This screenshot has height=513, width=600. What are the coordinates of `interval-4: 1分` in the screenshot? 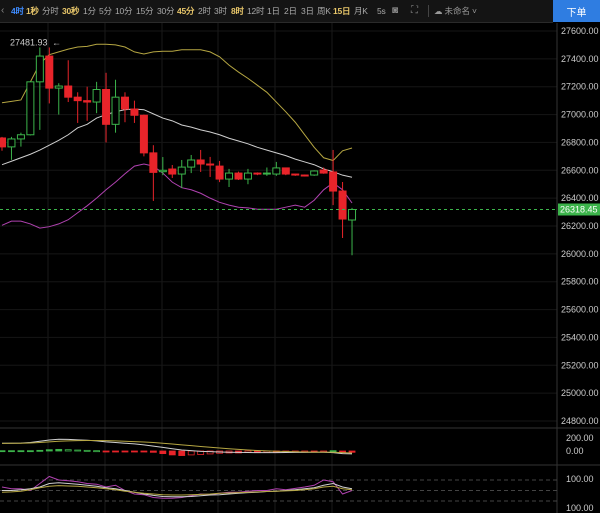 It's located at (89, 11).